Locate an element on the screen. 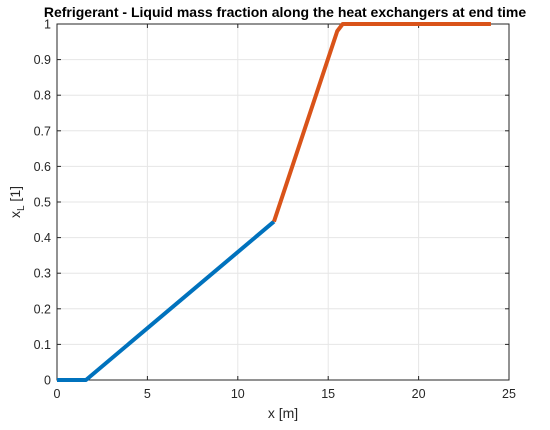 This screenshot has height=430, width=550. y-tick-label: 0.5 is located at coordinates (42, 203).